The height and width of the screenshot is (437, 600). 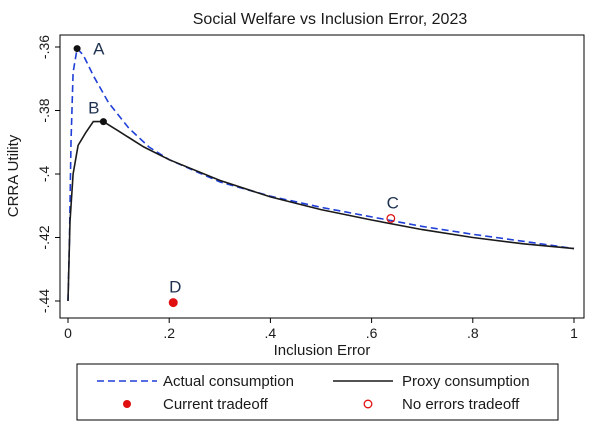 What do you see at coordinates (44, 47) in the screenshot?
I see `y-tick-label: -.36` at bounding box center [44, 47].